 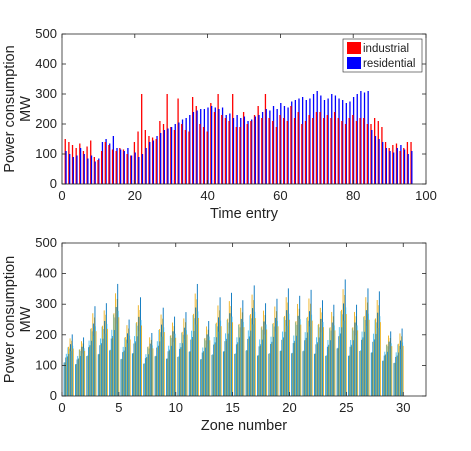 What do you see at coordinates (103, 367) in the screenshot?
I see `zone-4-bar` at bounding box center [103, 367].